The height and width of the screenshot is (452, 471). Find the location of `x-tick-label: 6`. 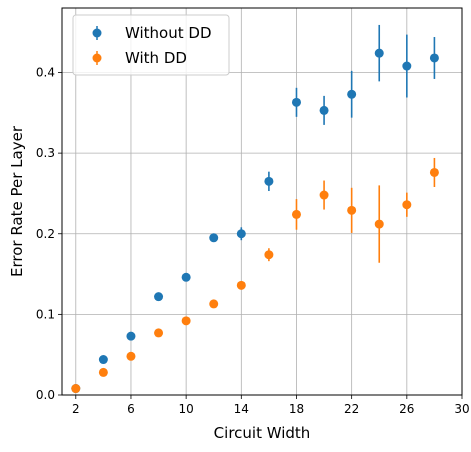

x-tick-label: 6 is located at coordinates (131, 409).